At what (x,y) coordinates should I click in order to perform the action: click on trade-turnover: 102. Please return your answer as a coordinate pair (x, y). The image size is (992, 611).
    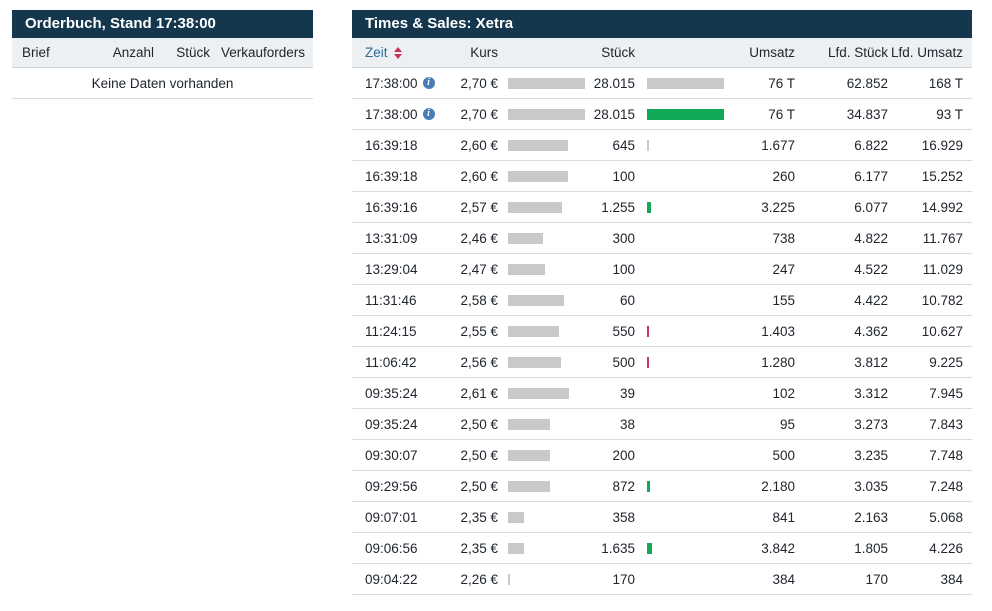
    Looking at the image, I should click on (783, 393).